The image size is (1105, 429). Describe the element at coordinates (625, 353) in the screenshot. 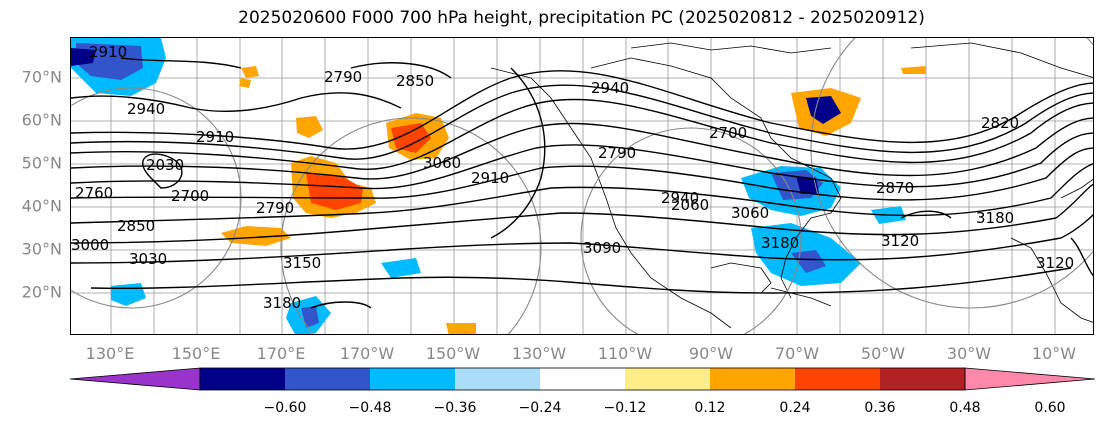

I see `lon-label: 110°W` at that location.